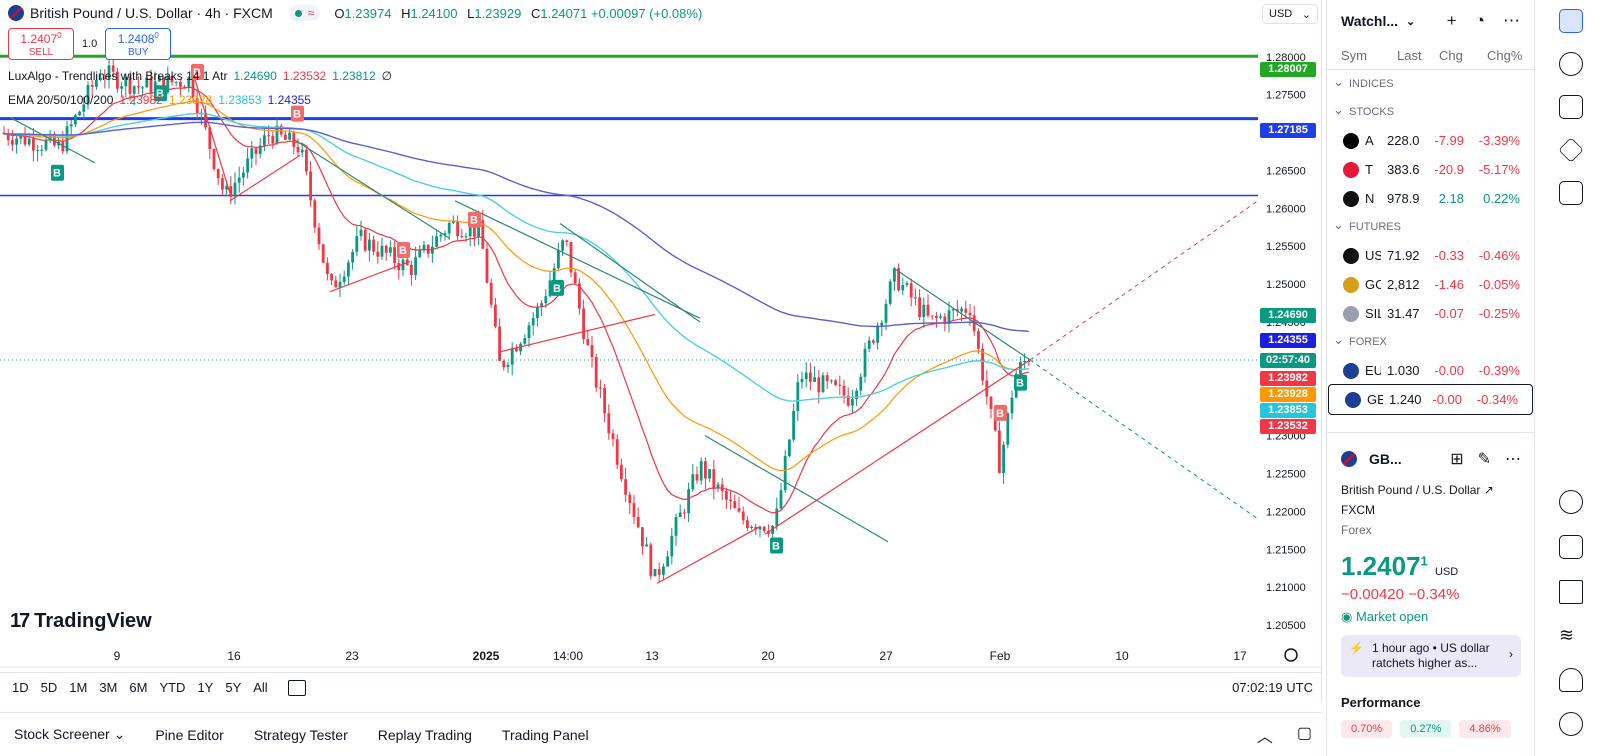 The height and width of the screenshot is (756, 1600). Describe the element at coordinates (1571, 21) in the screenshot. I see `watchlist-icon` at that location.